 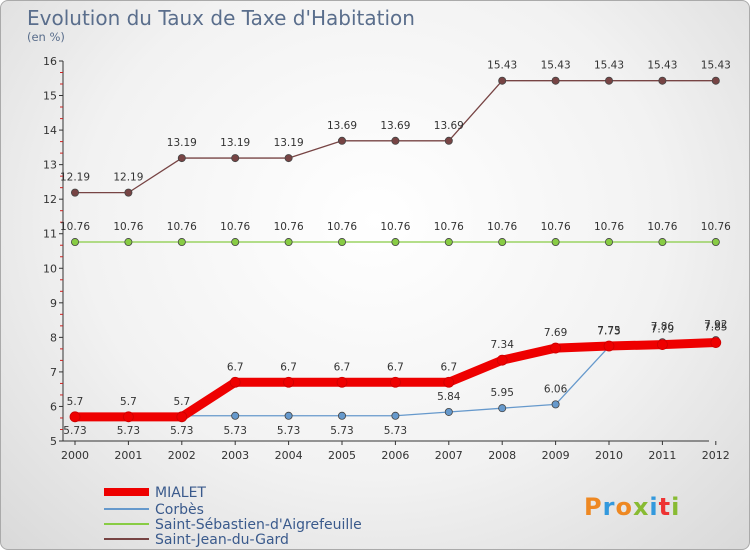 What do you see at coordinates (593, 507) in the screenshot?
I see `logo-letter: P` at bounding box center [593, 507].